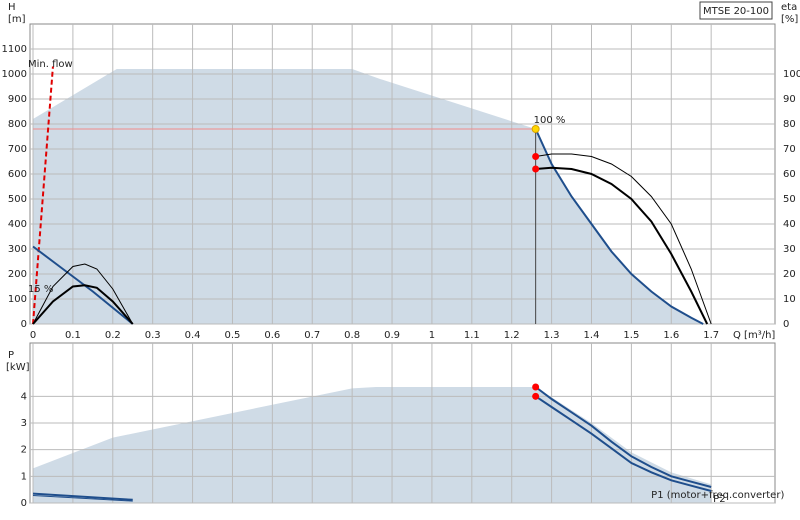 The width and height of the screenshot is (800, 520). Describe the element at coordinates (193, 335) in the screenshot. I see `x-tick-label: 0.4` at that location.